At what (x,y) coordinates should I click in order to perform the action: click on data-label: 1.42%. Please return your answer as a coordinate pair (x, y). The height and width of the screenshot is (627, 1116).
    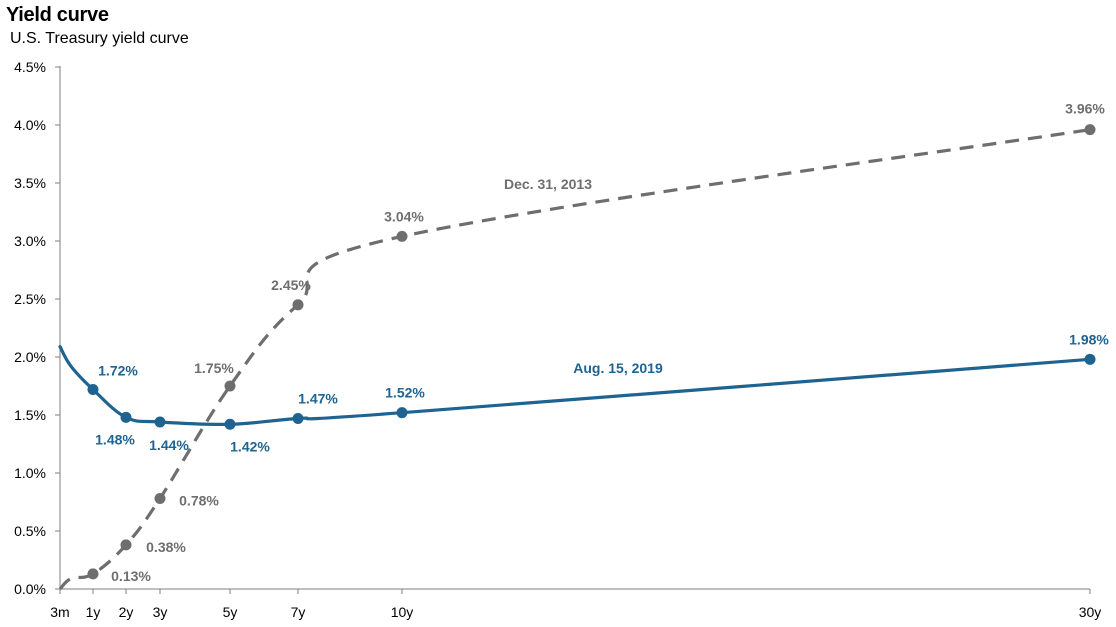
    Looking at the image, I should click on (250, 446).